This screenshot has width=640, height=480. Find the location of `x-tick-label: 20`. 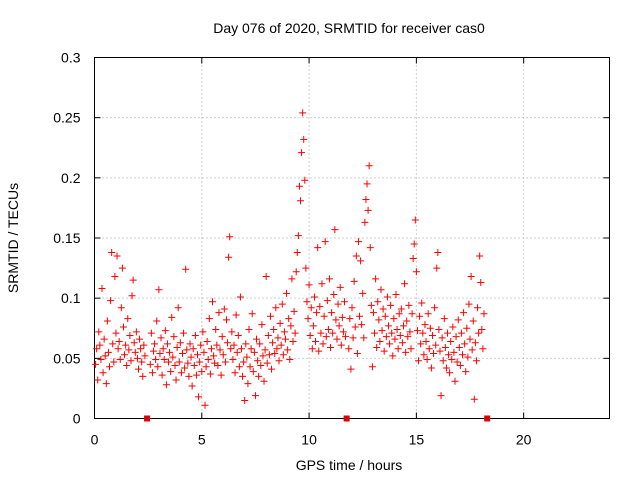

x-tick-label: 20 is located at coordinates (524, 440).